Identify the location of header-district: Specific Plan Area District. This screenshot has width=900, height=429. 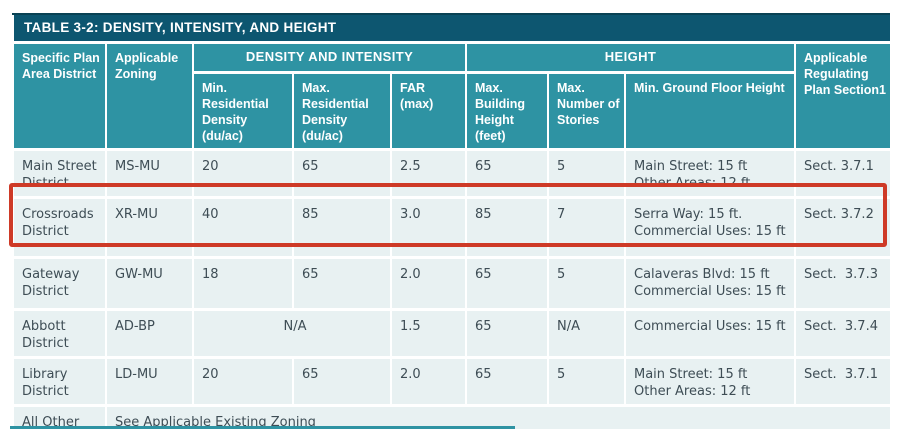
(59, 95).